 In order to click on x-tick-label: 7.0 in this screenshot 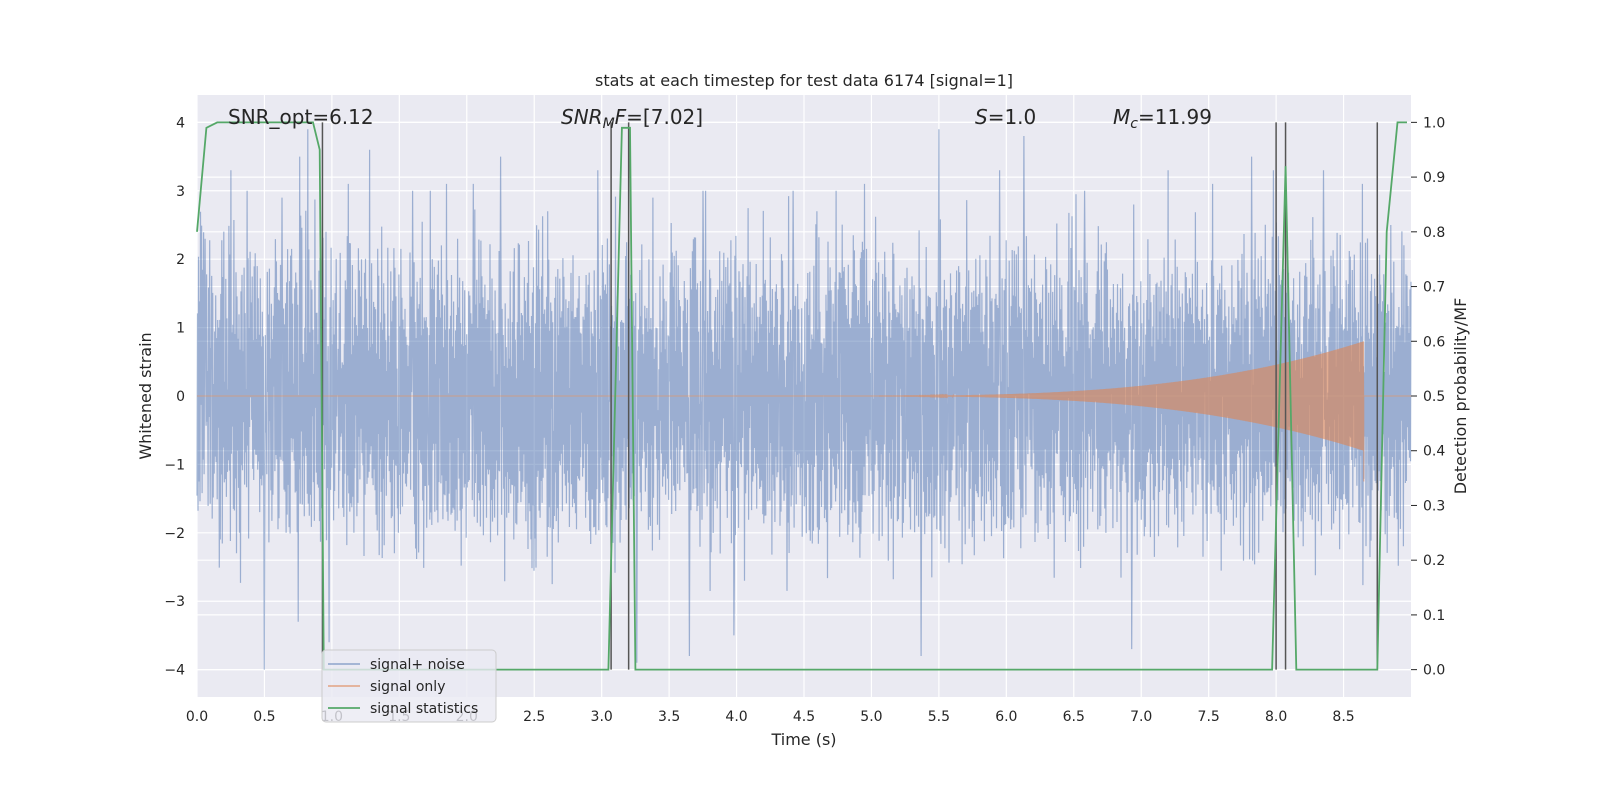, I will do `click(1141, 717)`.